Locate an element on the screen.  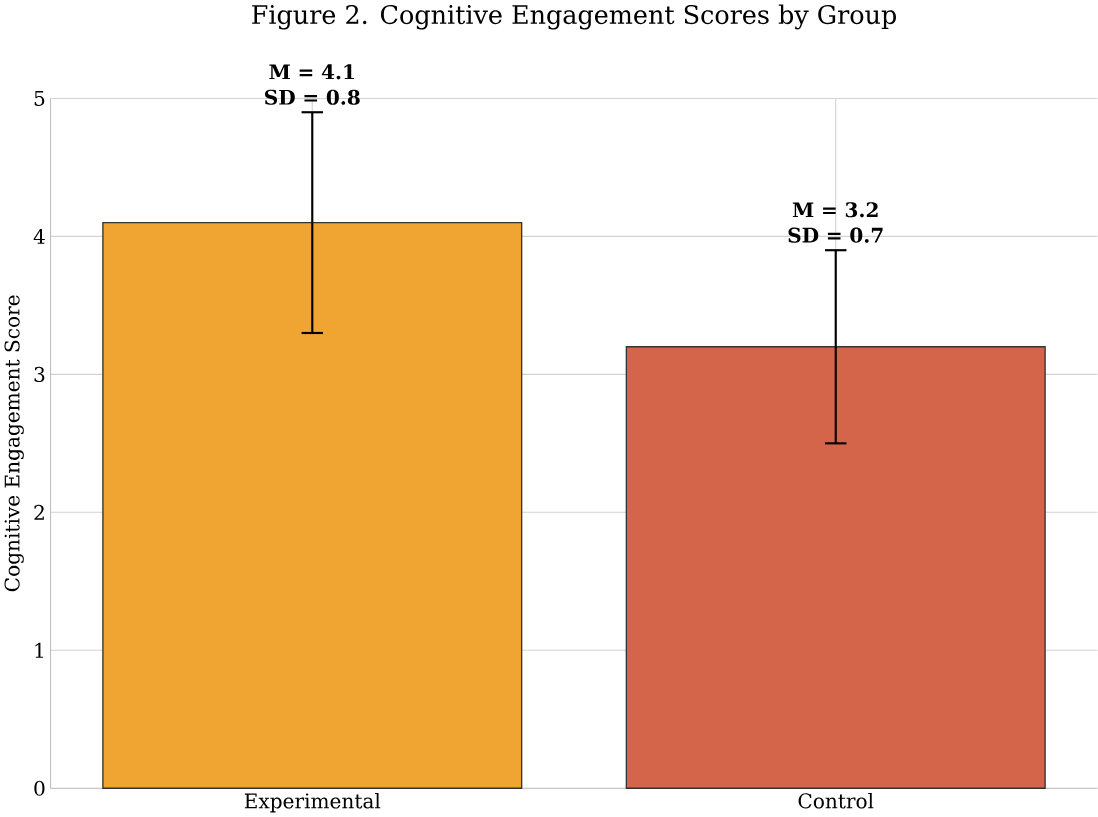
y-tick-label: 5 is located at coordinates (39, 98).